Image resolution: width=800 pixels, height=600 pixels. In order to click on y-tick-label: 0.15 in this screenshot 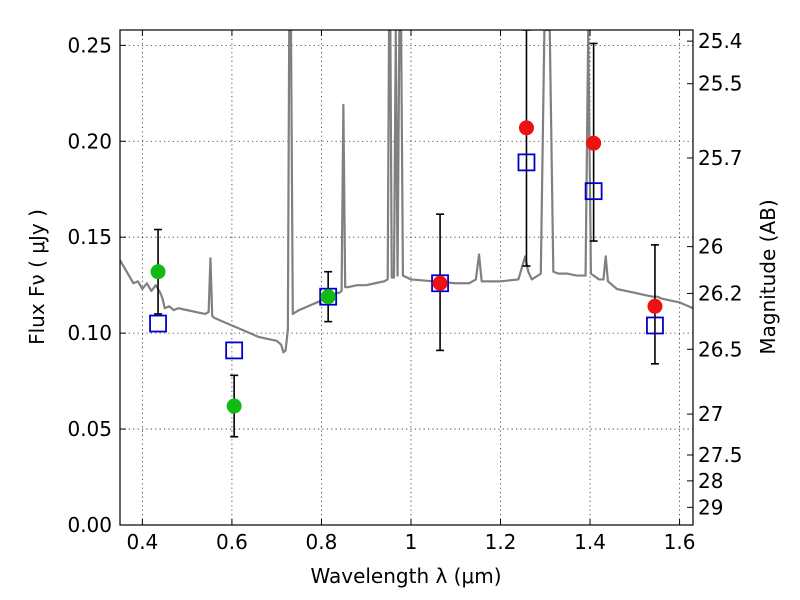, I will do `click(89, 237)`.